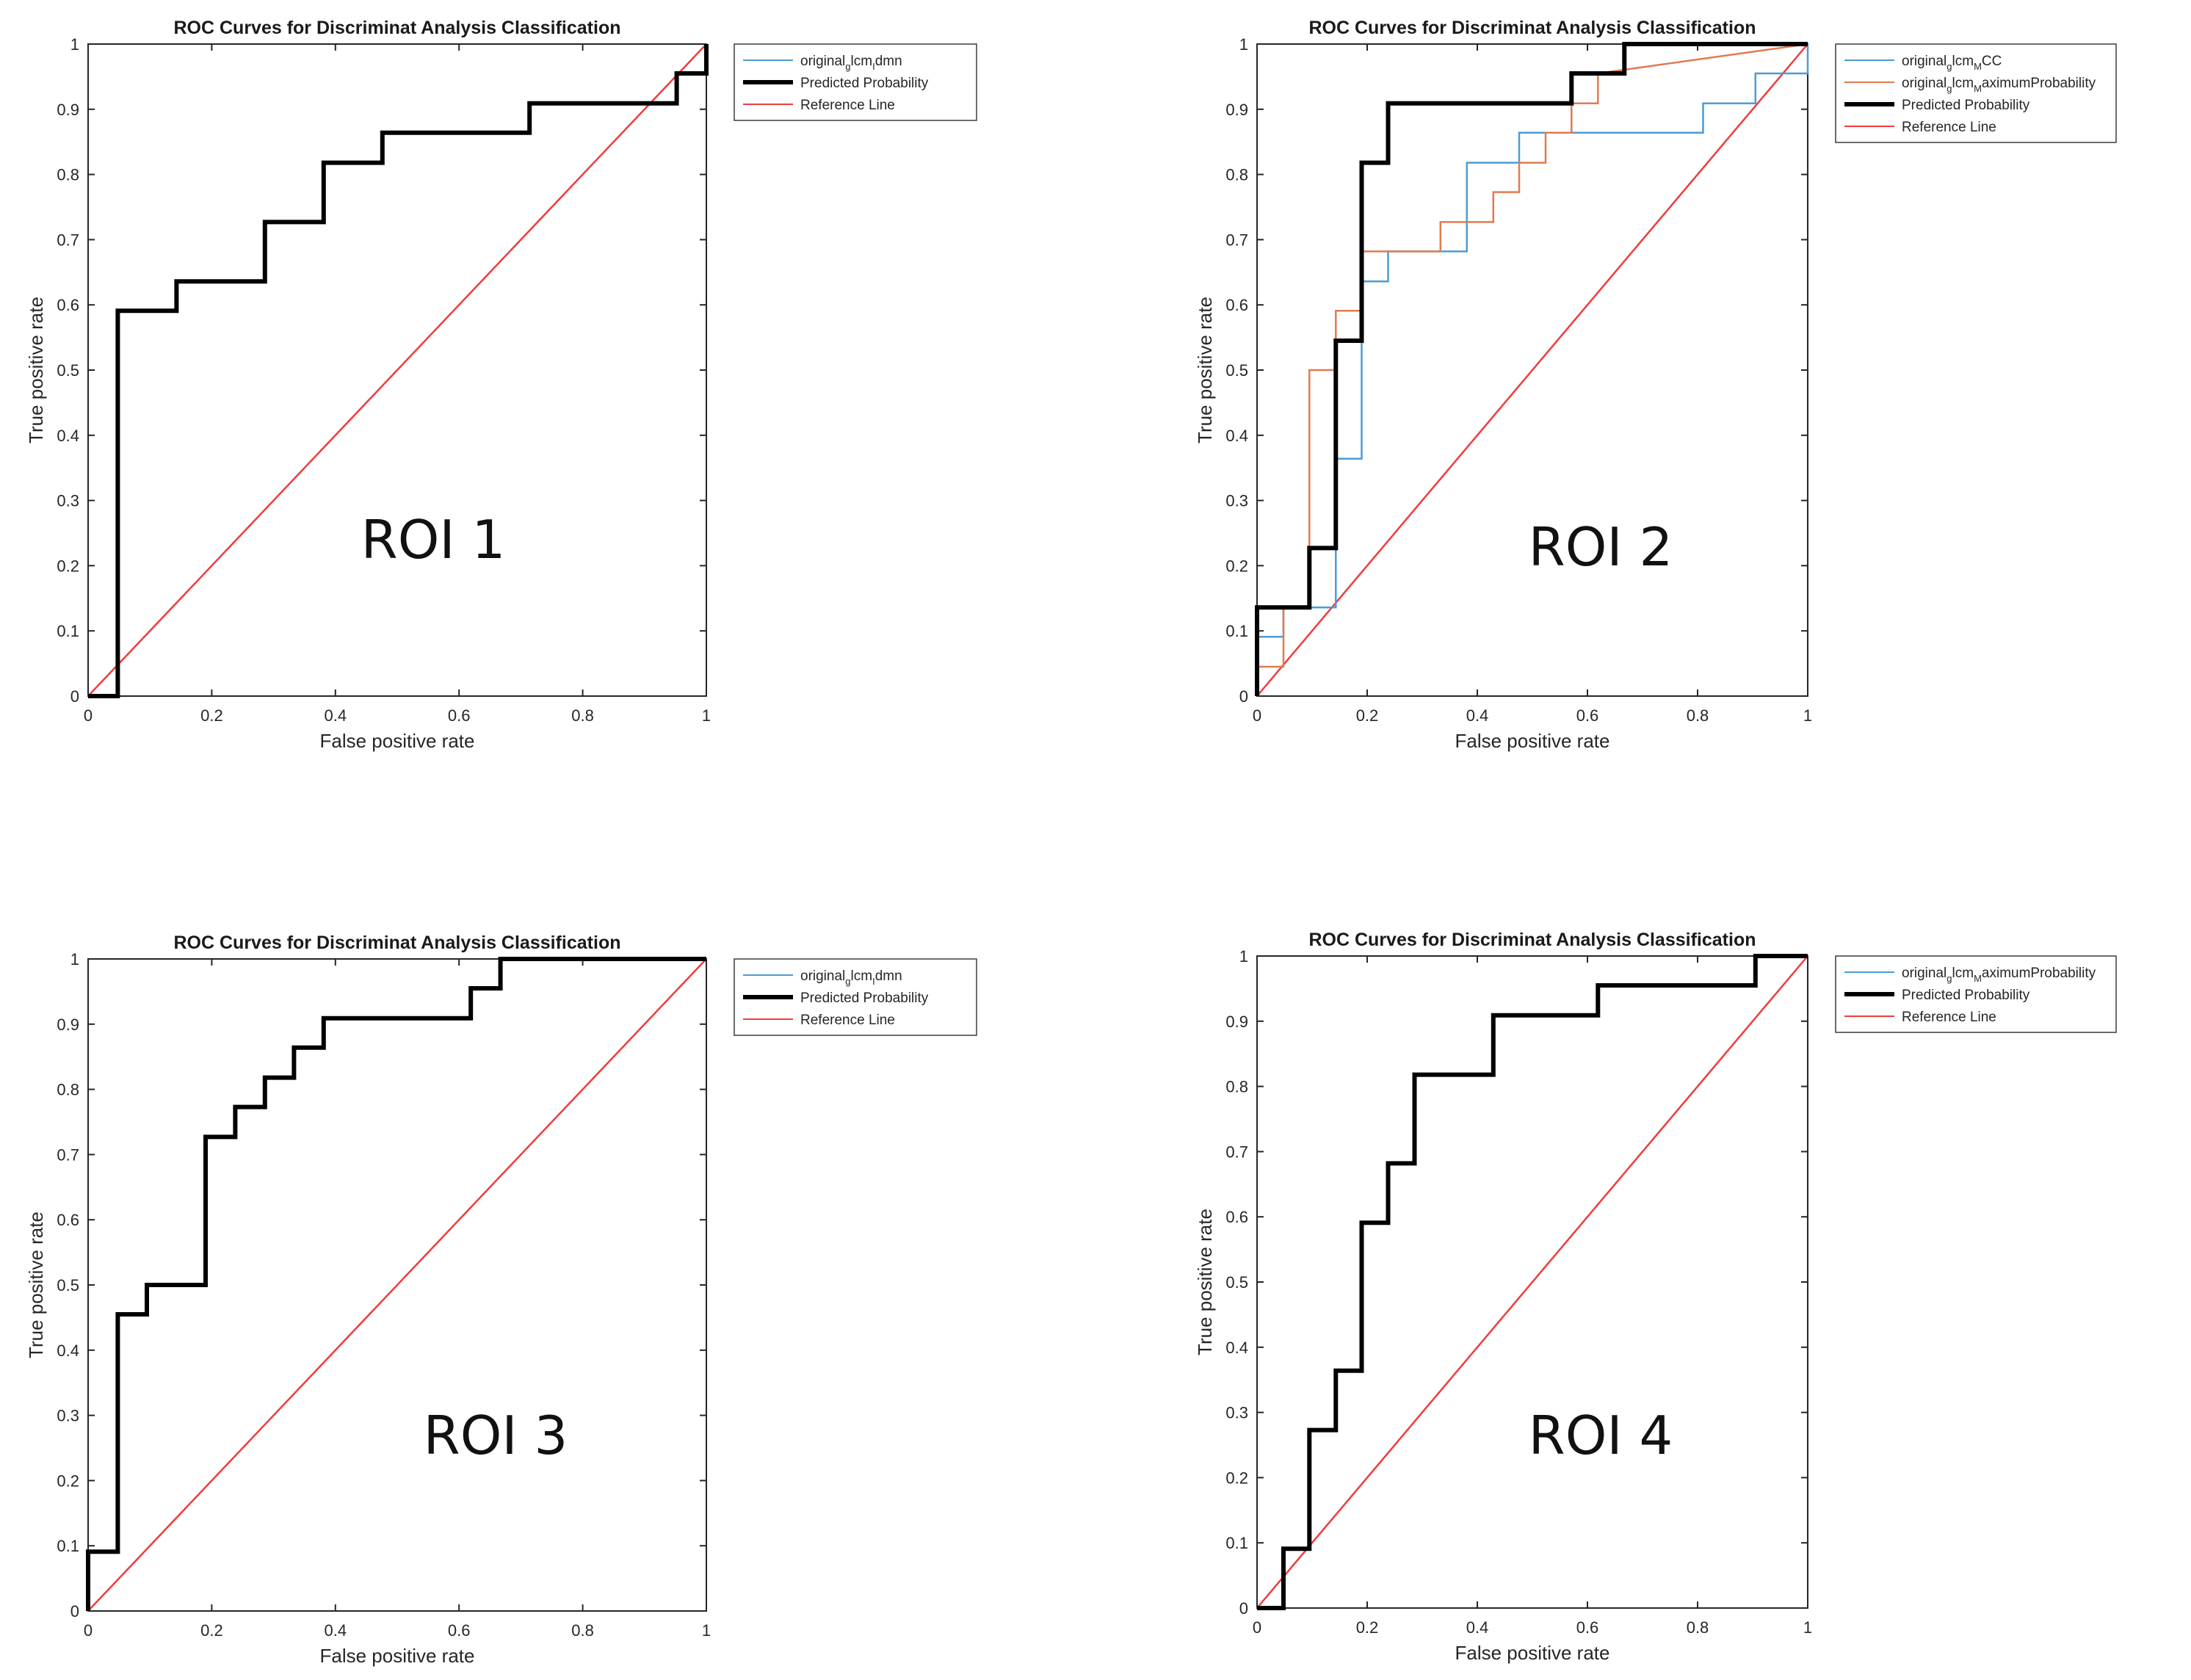 This screenshot has height=1680, width=2191. I want to click on legend-text-part: lcm, so click(862, 976).